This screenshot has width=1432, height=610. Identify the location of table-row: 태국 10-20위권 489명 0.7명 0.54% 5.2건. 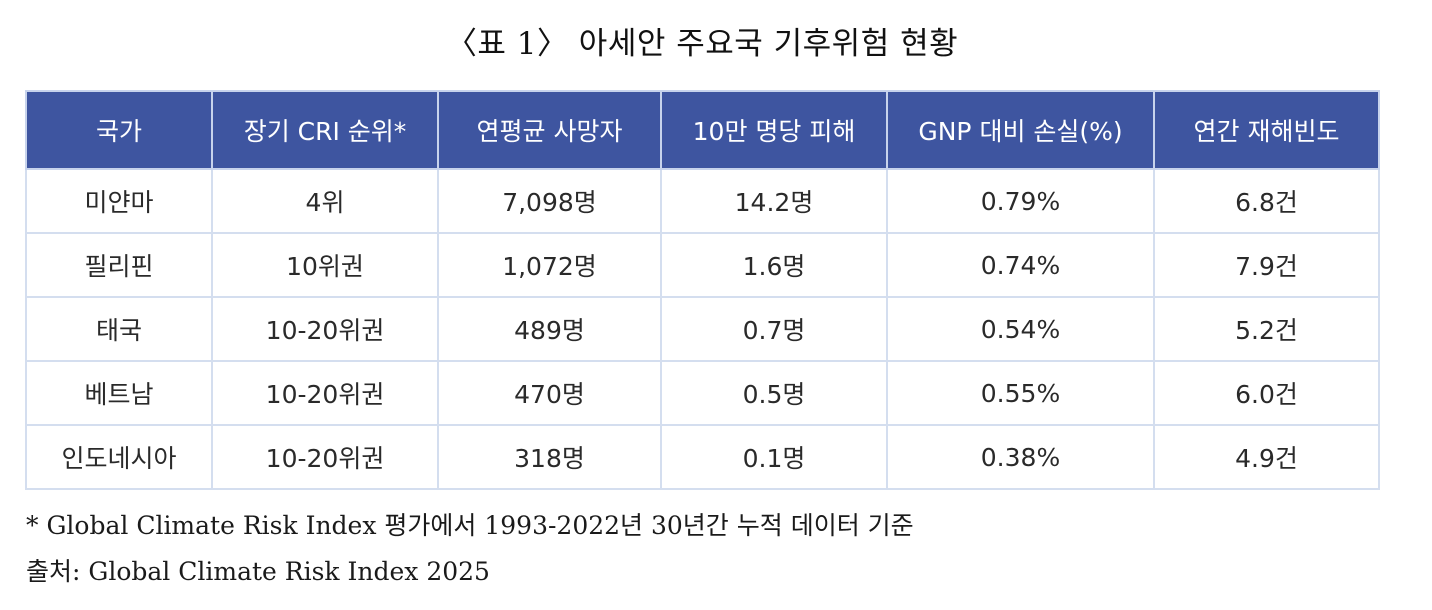
(702, 329).